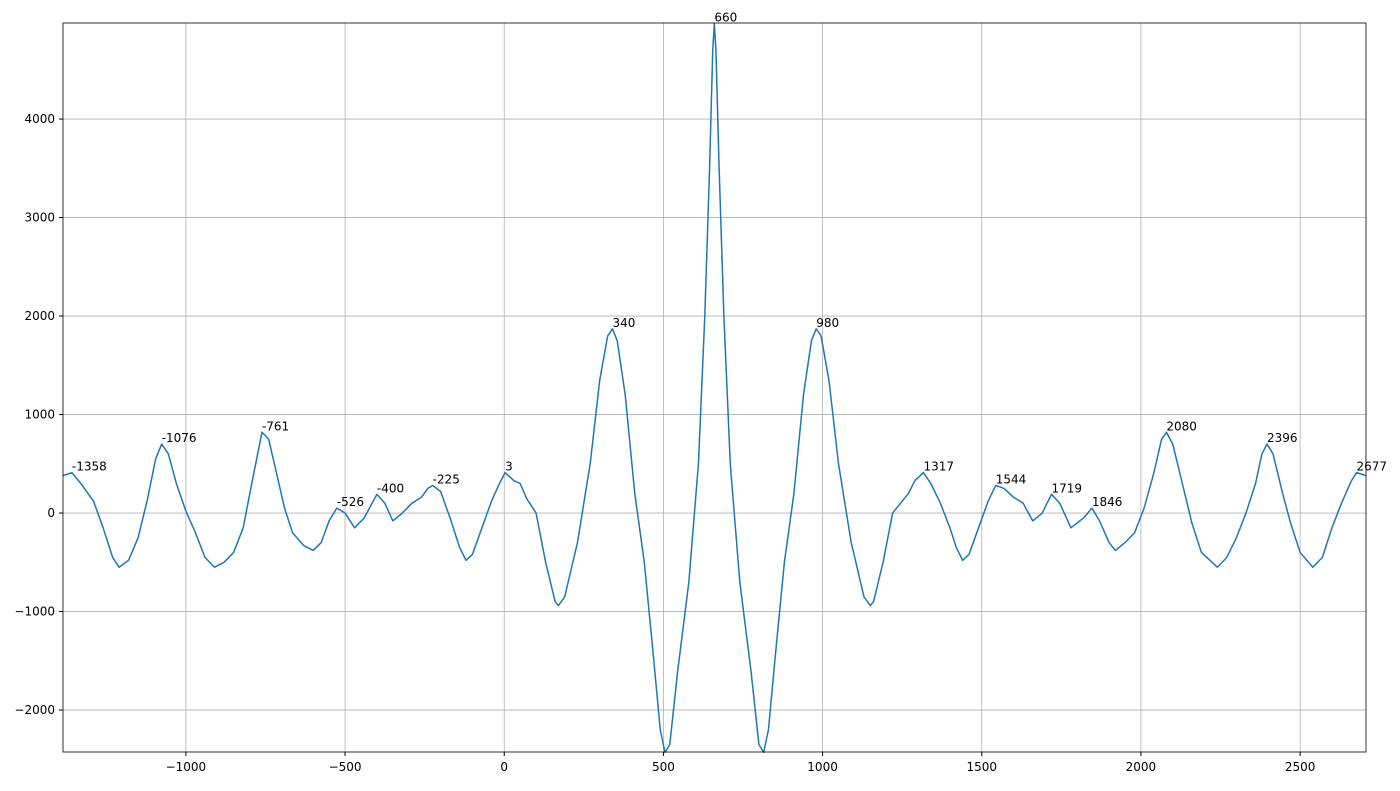  I want to click on peak-annotation: 2677, so click(1371, 467).